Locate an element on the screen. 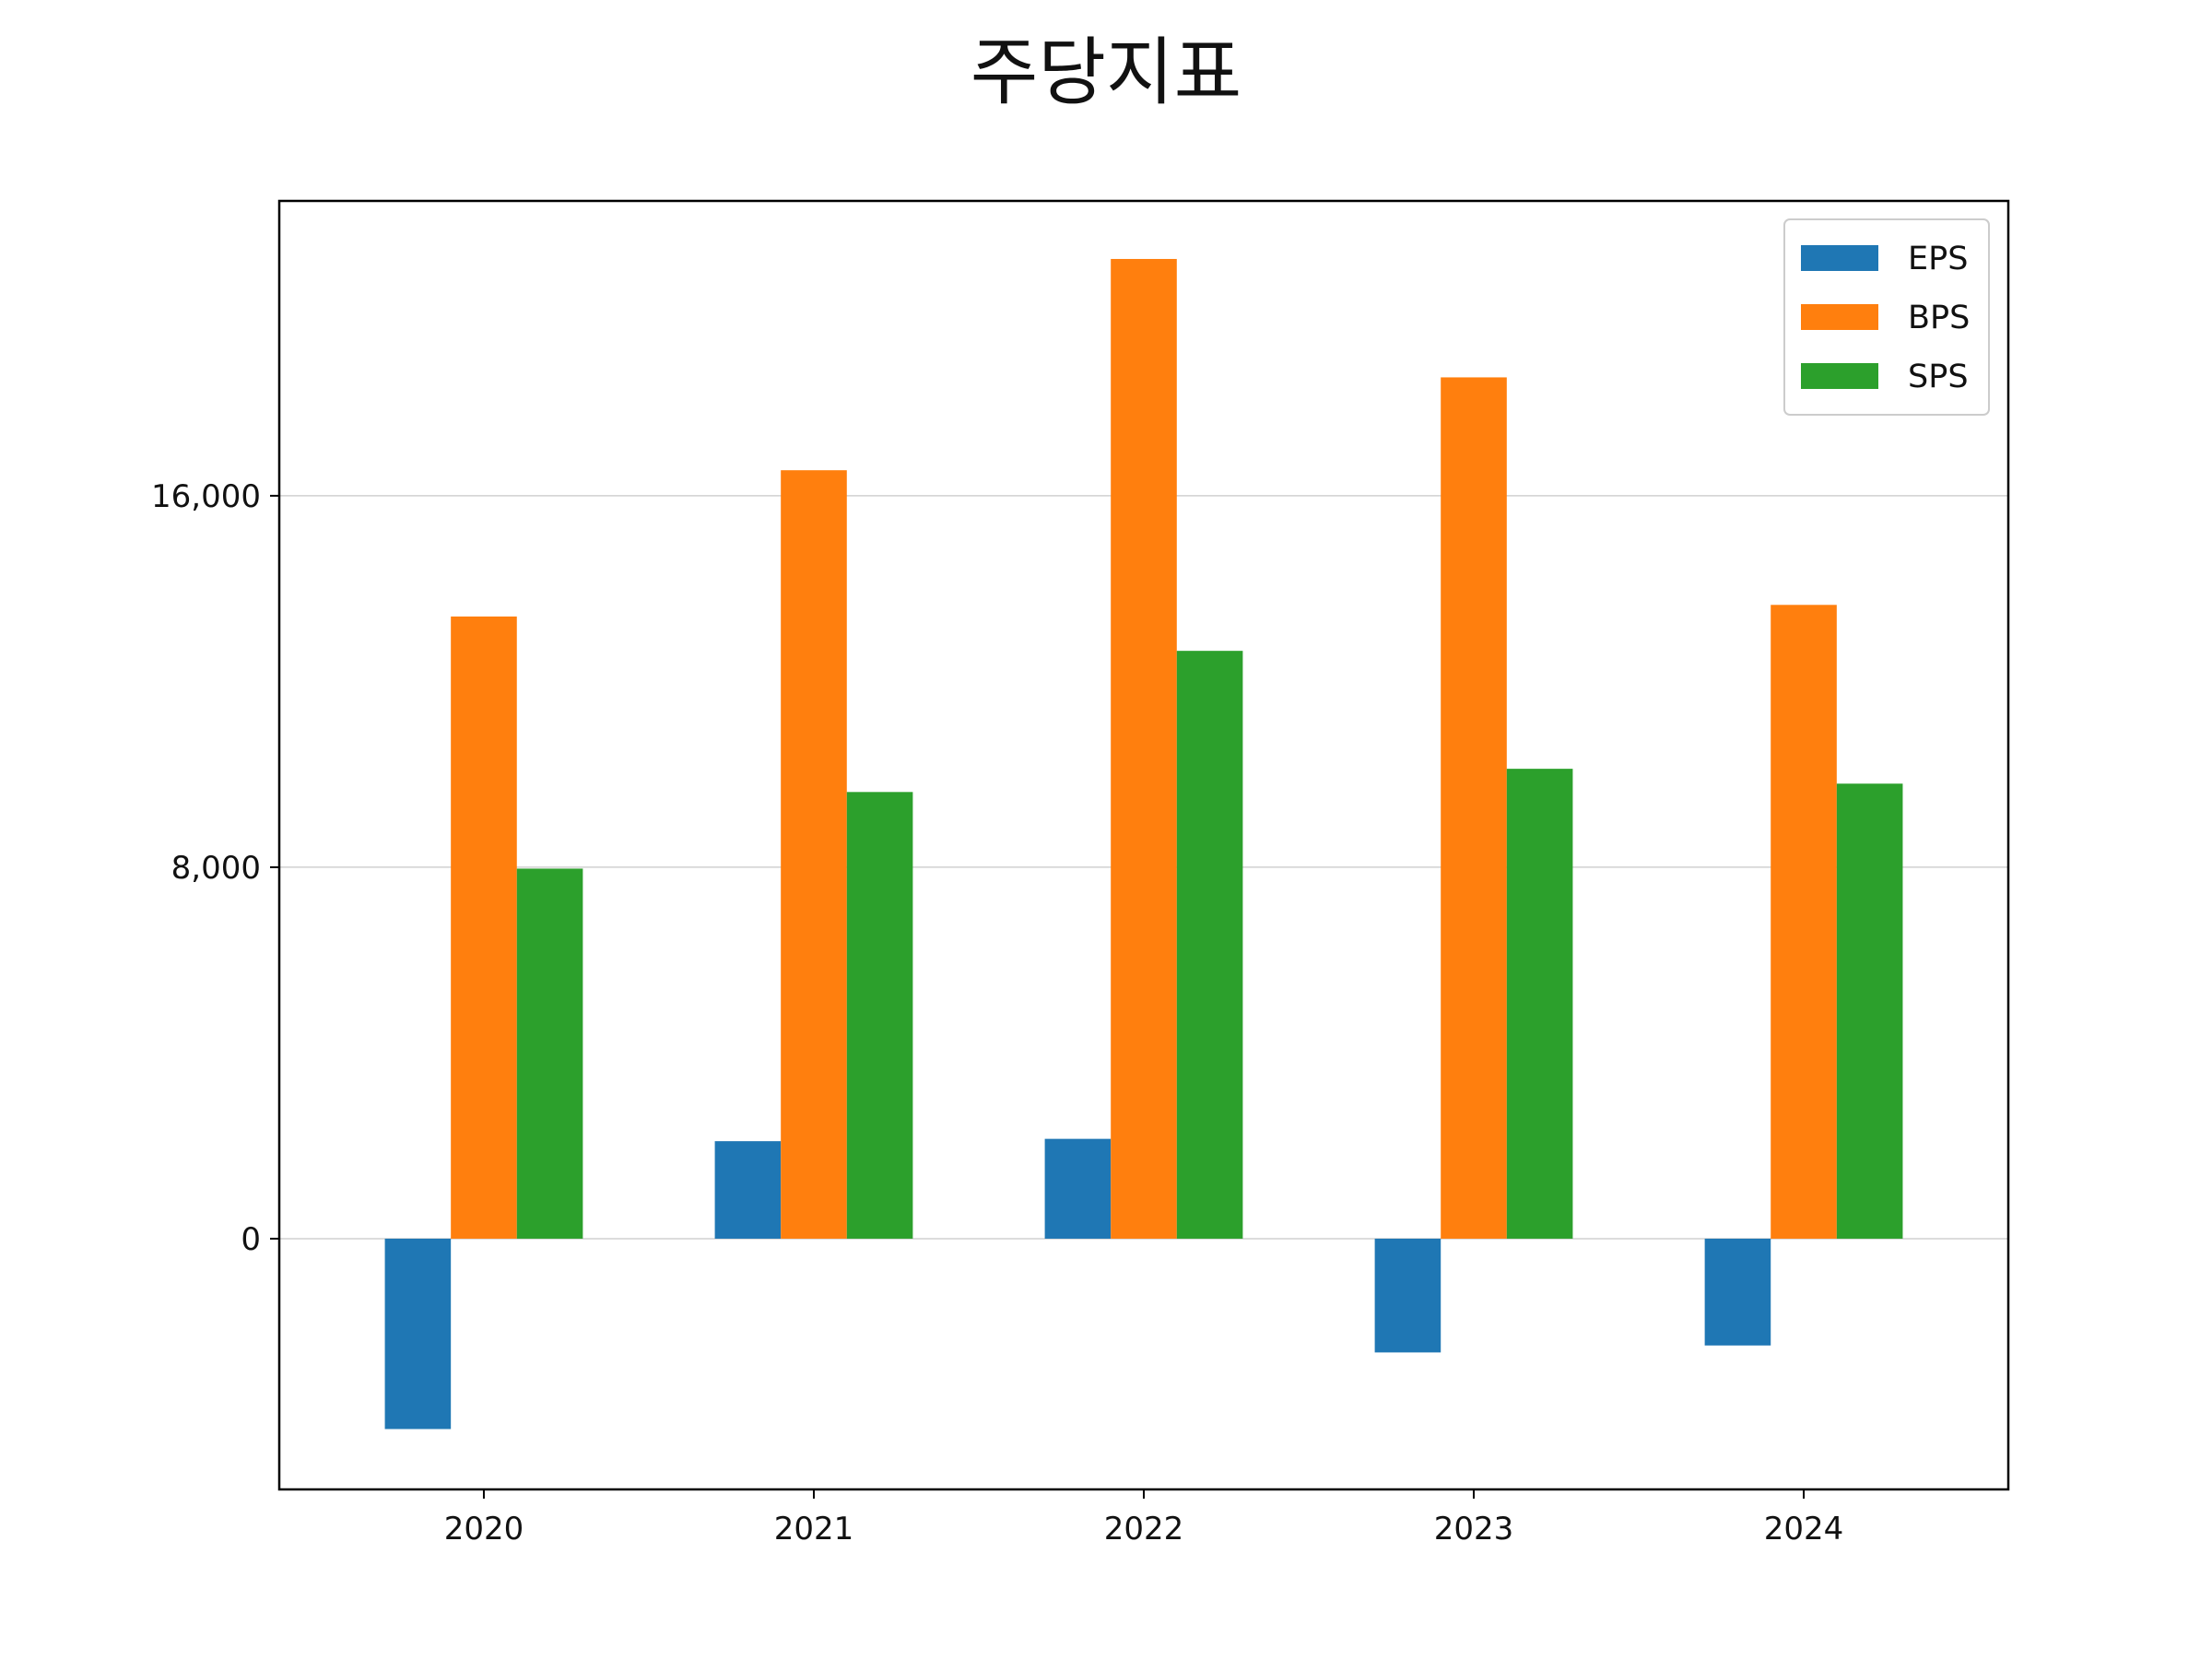  legend-swatch-bps is located at coordinates (1839, 317).